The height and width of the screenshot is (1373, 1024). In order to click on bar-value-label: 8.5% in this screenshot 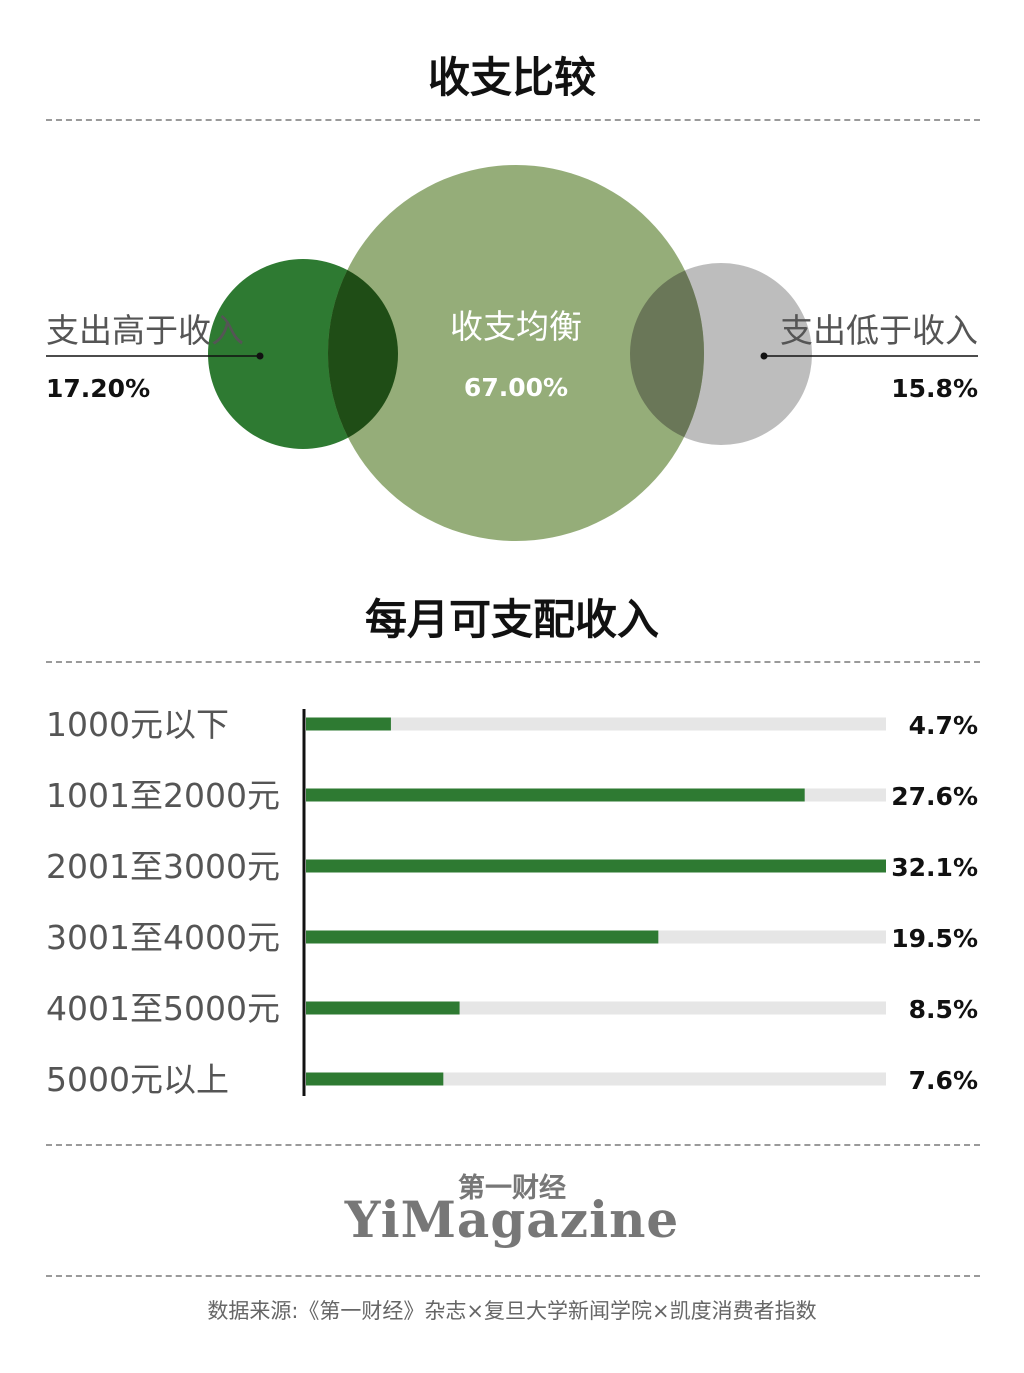, I will do `click(943, 1009)`.